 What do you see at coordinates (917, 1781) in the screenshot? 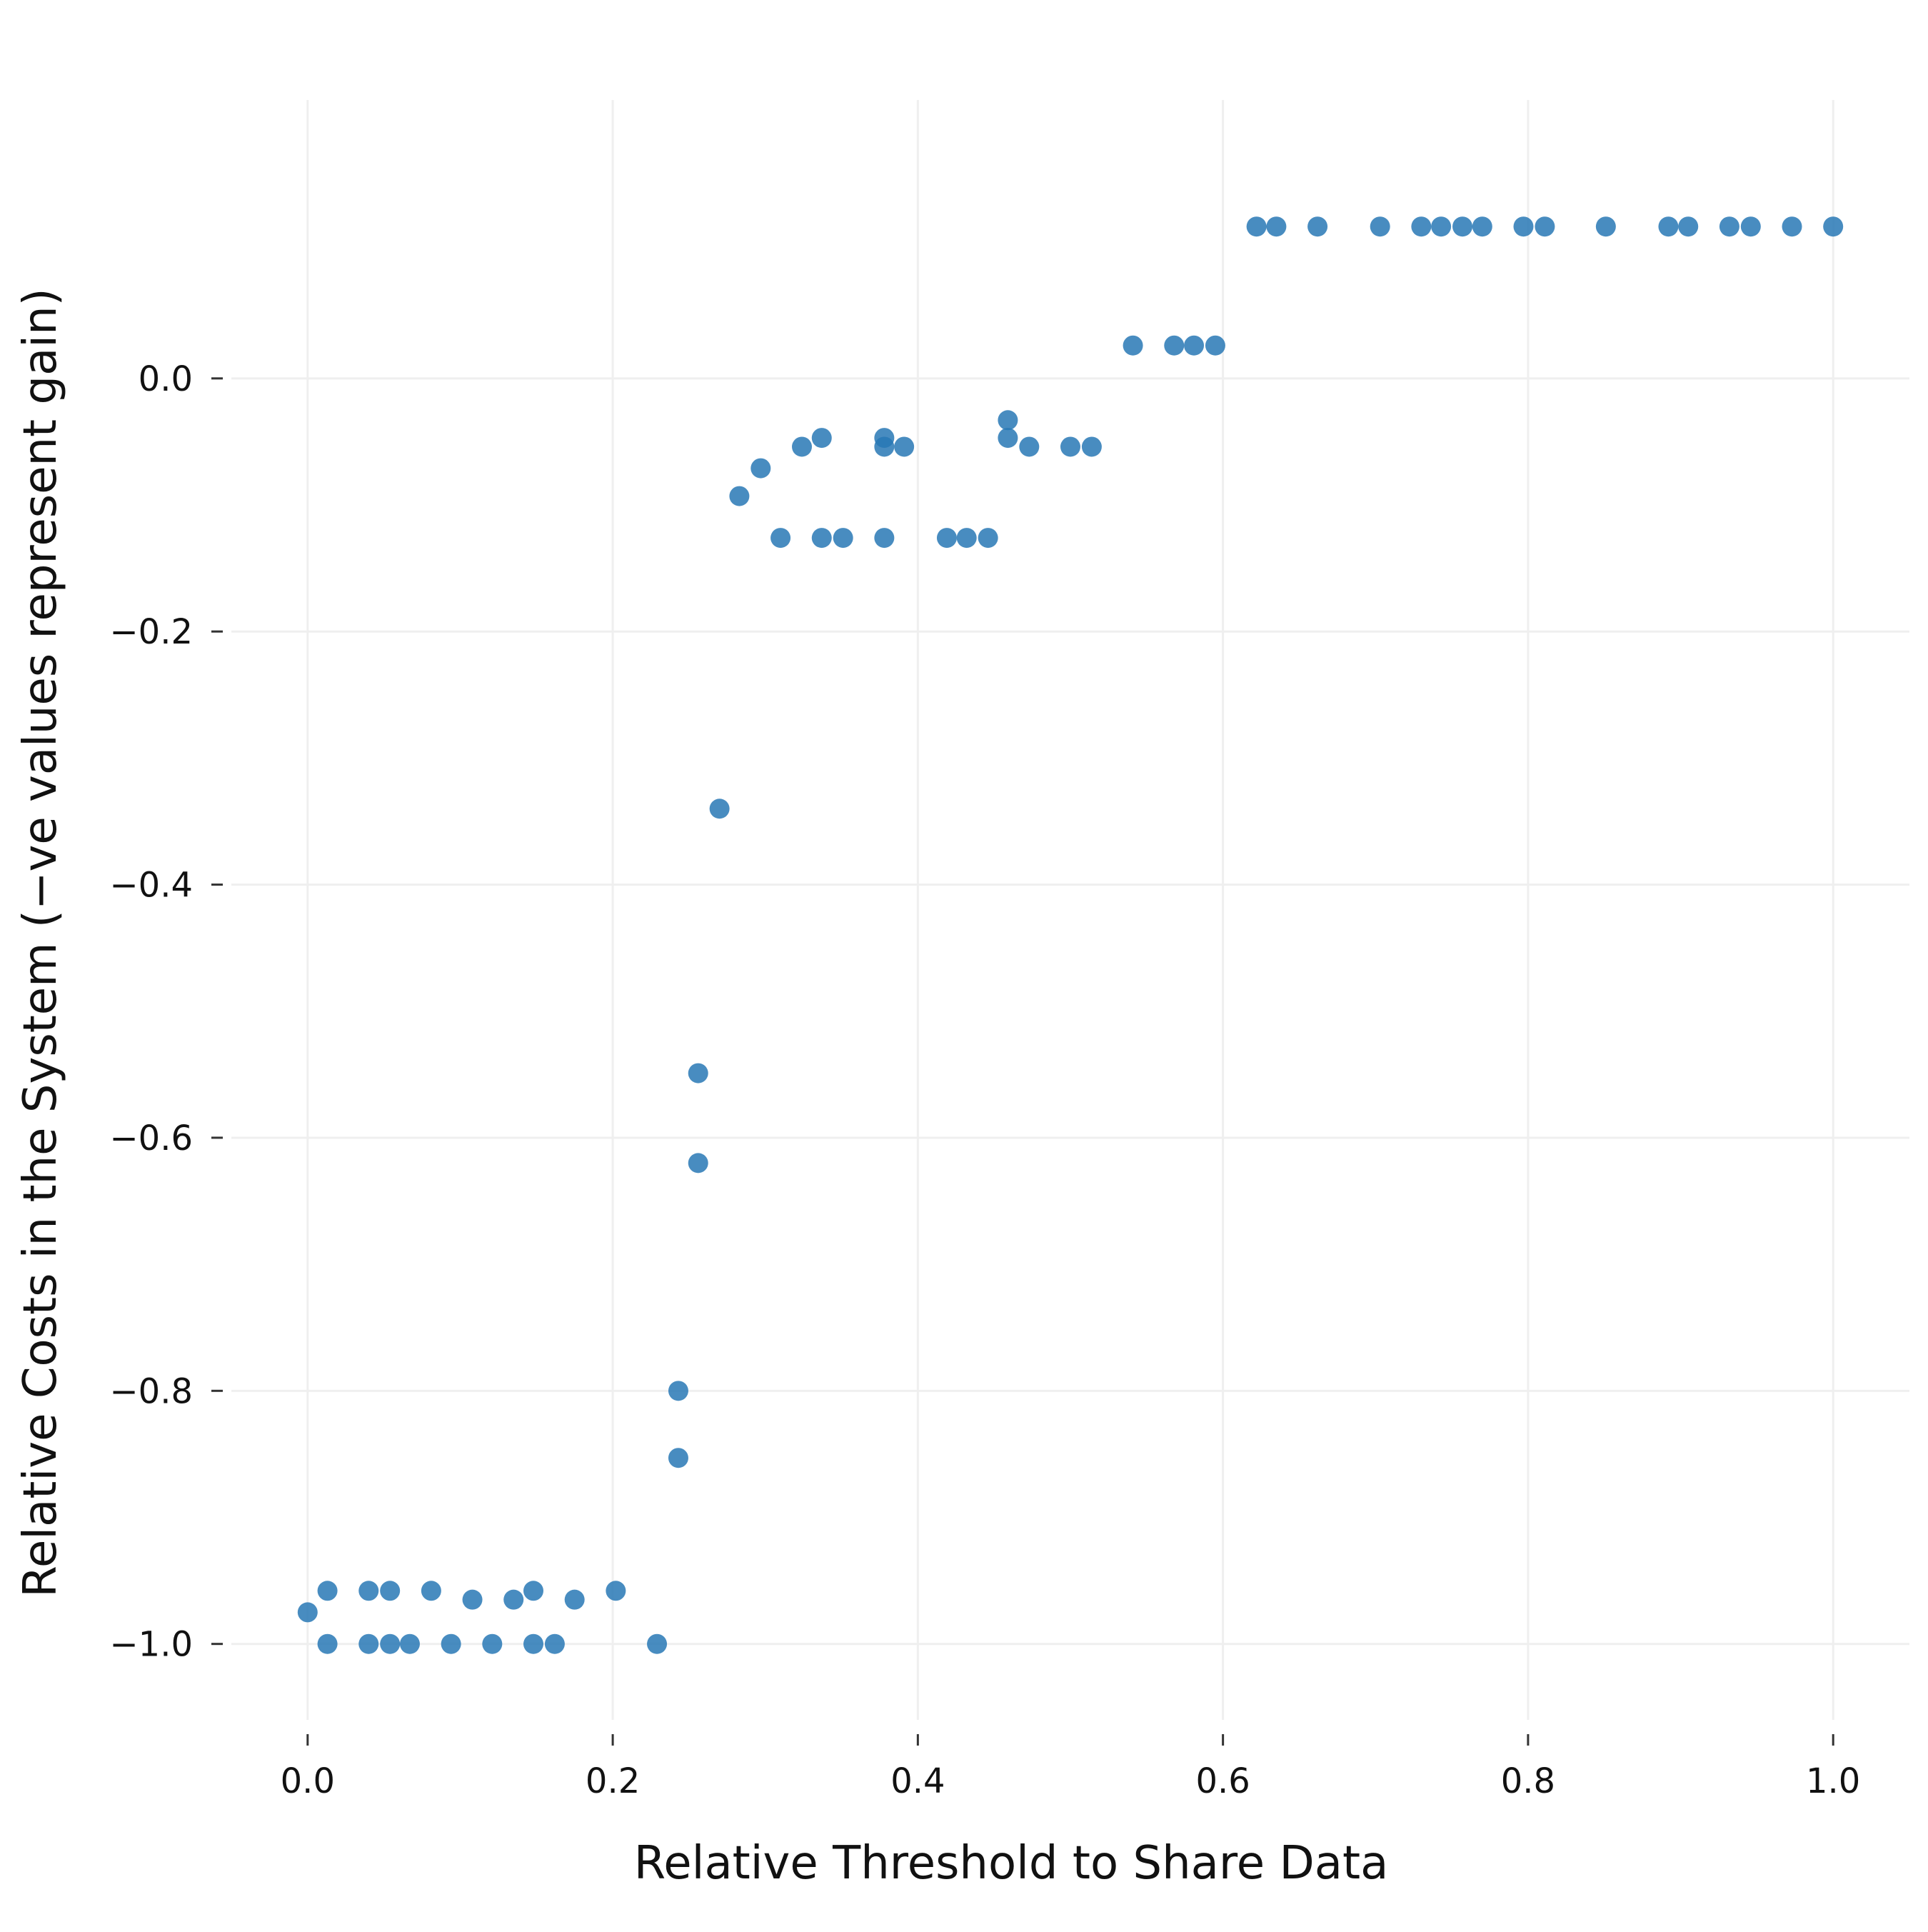
I see `x-tick-label: 0.4` at bounding box center [917, 1781].